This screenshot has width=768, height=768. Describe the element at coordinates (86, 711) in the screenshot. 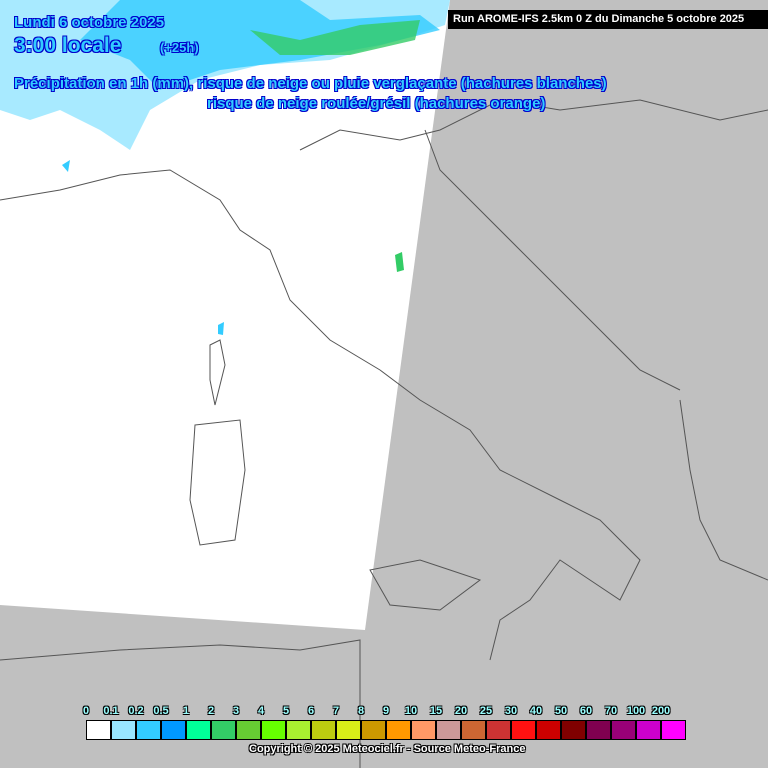

I see `legend-label: 0` at that location.